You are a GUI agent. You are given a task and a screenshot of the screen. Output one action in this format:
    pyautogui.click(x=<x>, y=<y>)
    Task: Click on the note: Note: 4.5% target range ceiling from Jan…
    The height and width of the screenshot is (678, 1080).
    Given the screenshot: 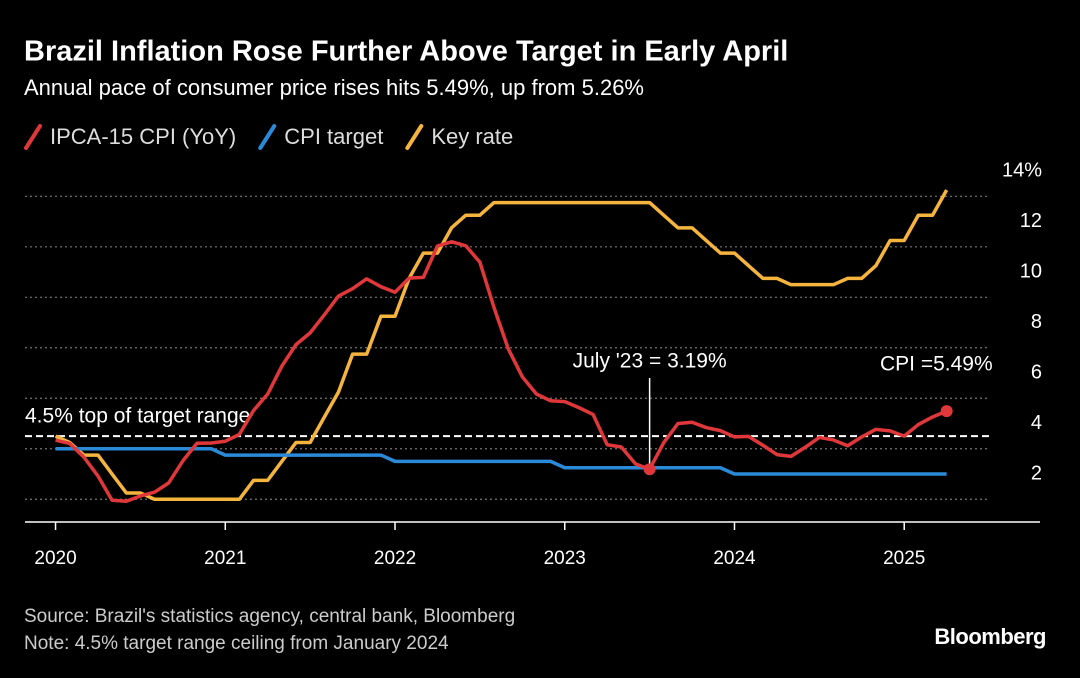 What is the action you would take?
    pyautogui.click(x=236, y=643)
    